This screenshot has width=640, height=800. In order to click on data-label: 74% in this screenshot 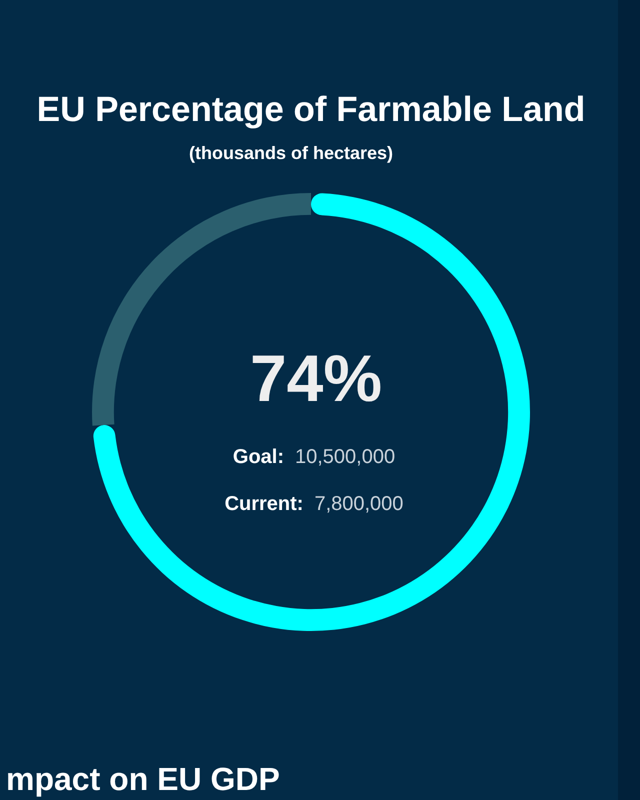, I will do `click(316, 378)`.